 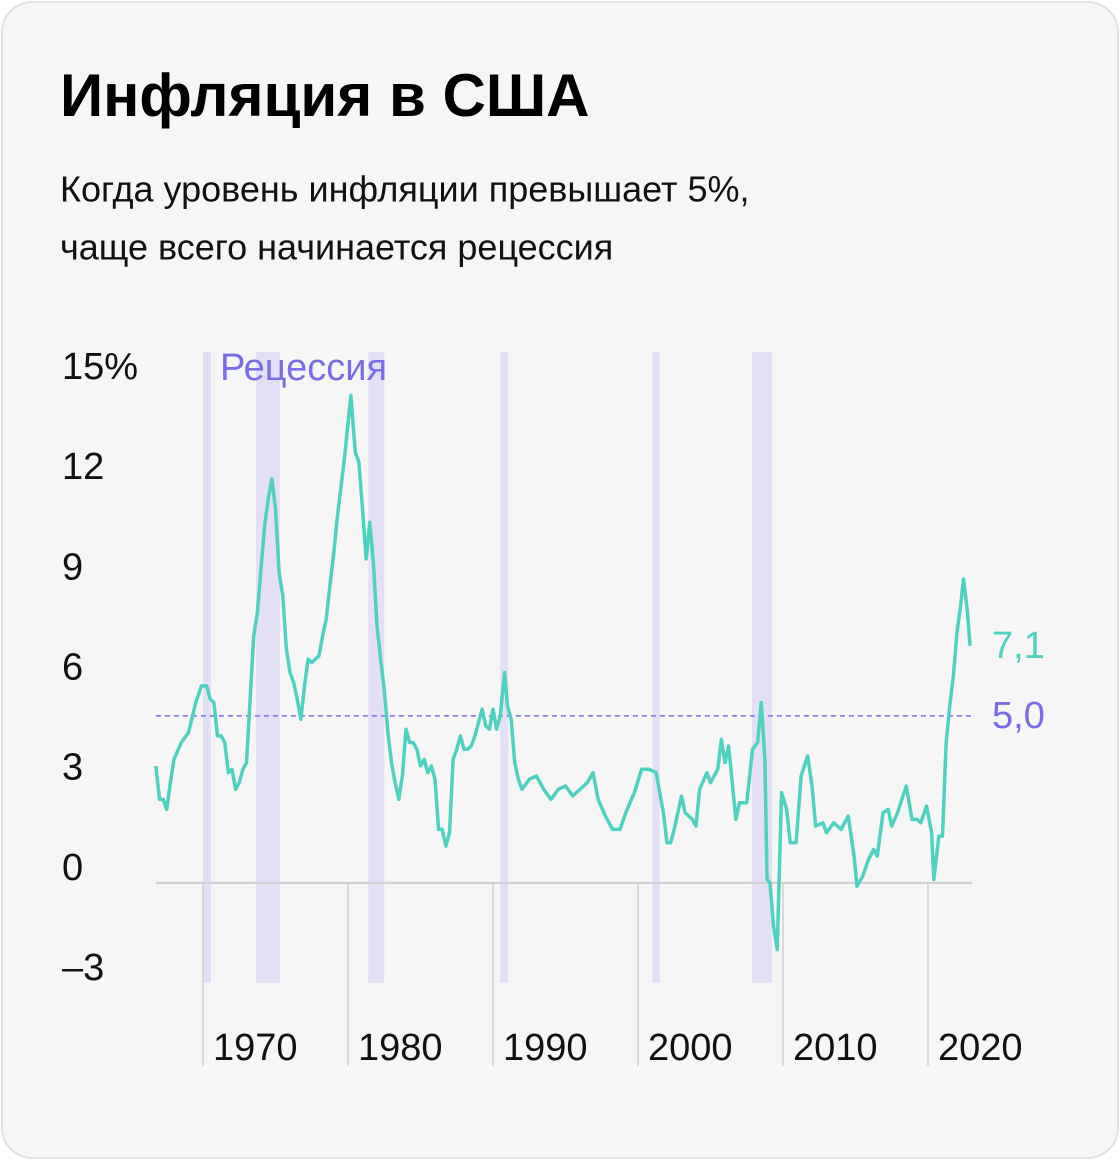 What do you see at coordinates (405, 189) in the screenshot?
I see `subtitle: Когда уровень инфляции превышает 5%,` at bounding box center [405, 189].